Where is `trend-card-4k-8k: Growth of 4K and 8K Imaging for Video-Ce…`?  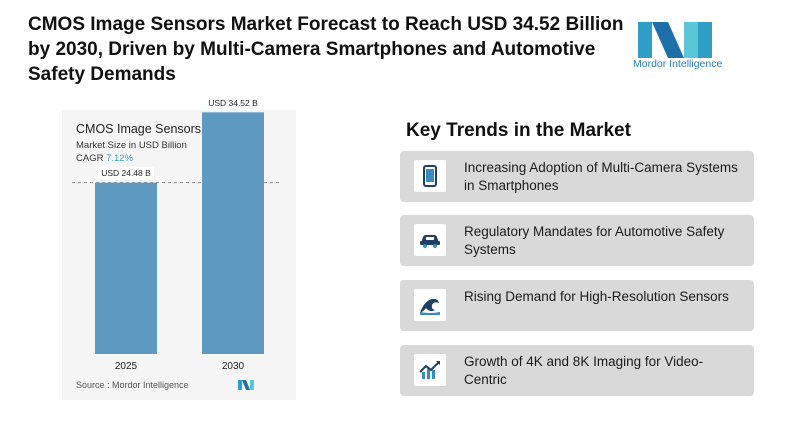
trend-card-4k-8k: Growth of 4K and 8K Imaging for Video-Ce… is located at coordinates (577, 370).